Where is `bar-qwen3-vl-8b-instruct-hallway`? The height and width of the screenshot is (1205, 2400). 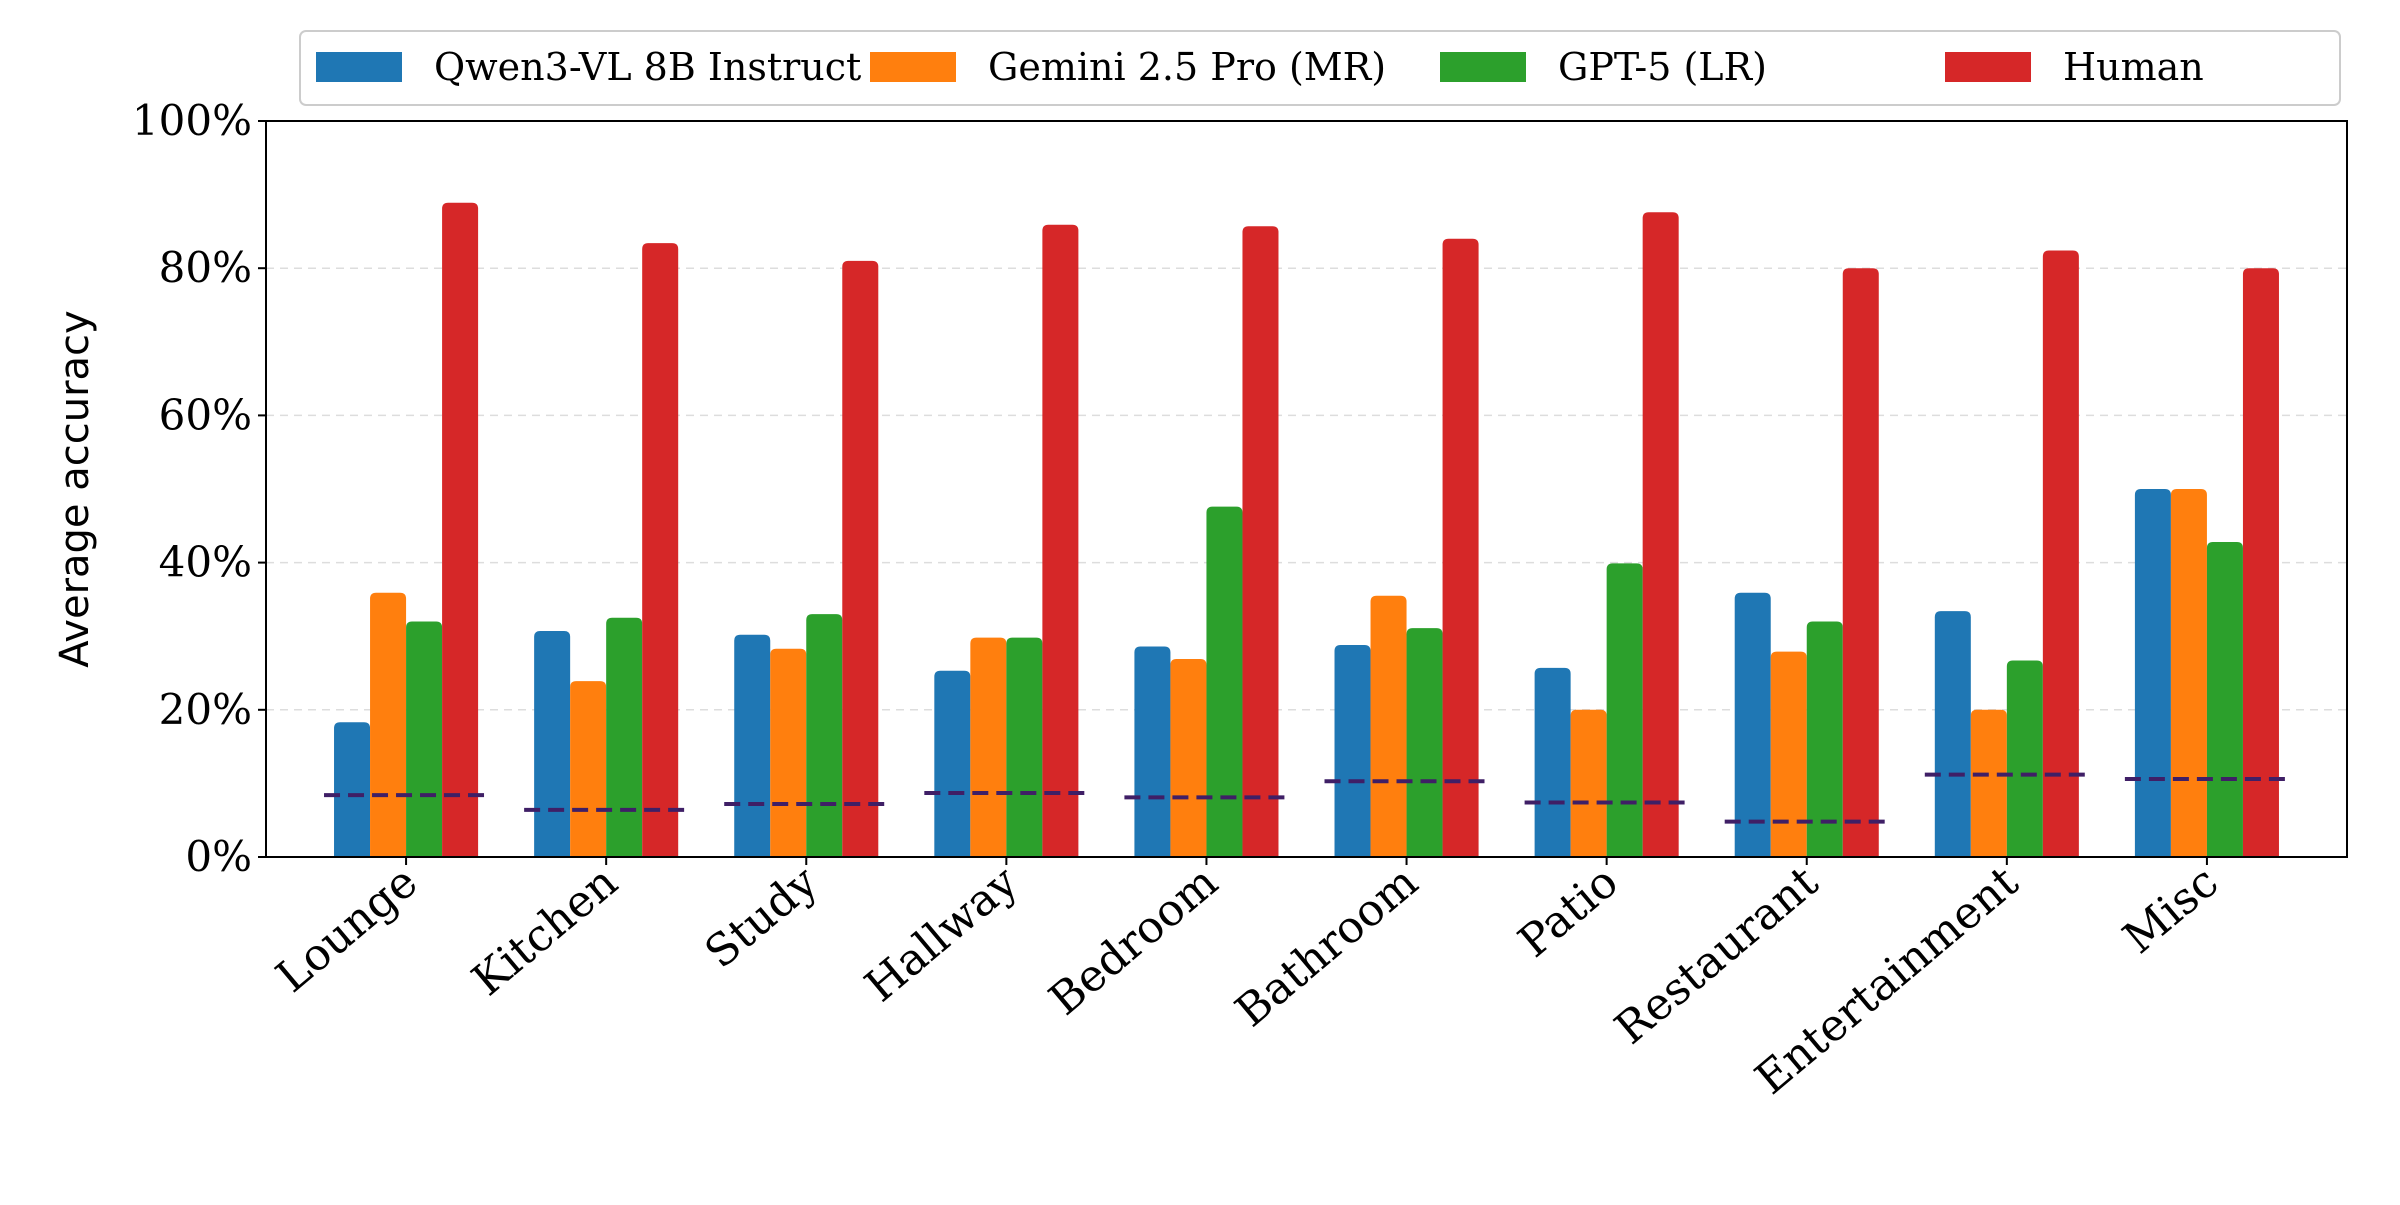 bar-qwen3-vl-8b-instruct-hallway is located at coordinates (952, 763).